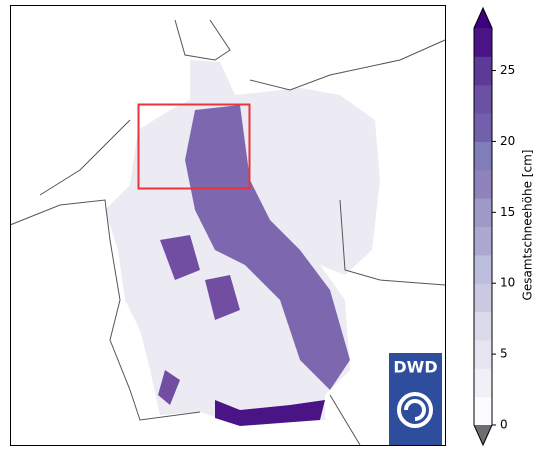  What do you see at coordinates (504, 425) in the screenshot?
I see `colorbar-tick-label: 0` at bounding box center [504, 425].